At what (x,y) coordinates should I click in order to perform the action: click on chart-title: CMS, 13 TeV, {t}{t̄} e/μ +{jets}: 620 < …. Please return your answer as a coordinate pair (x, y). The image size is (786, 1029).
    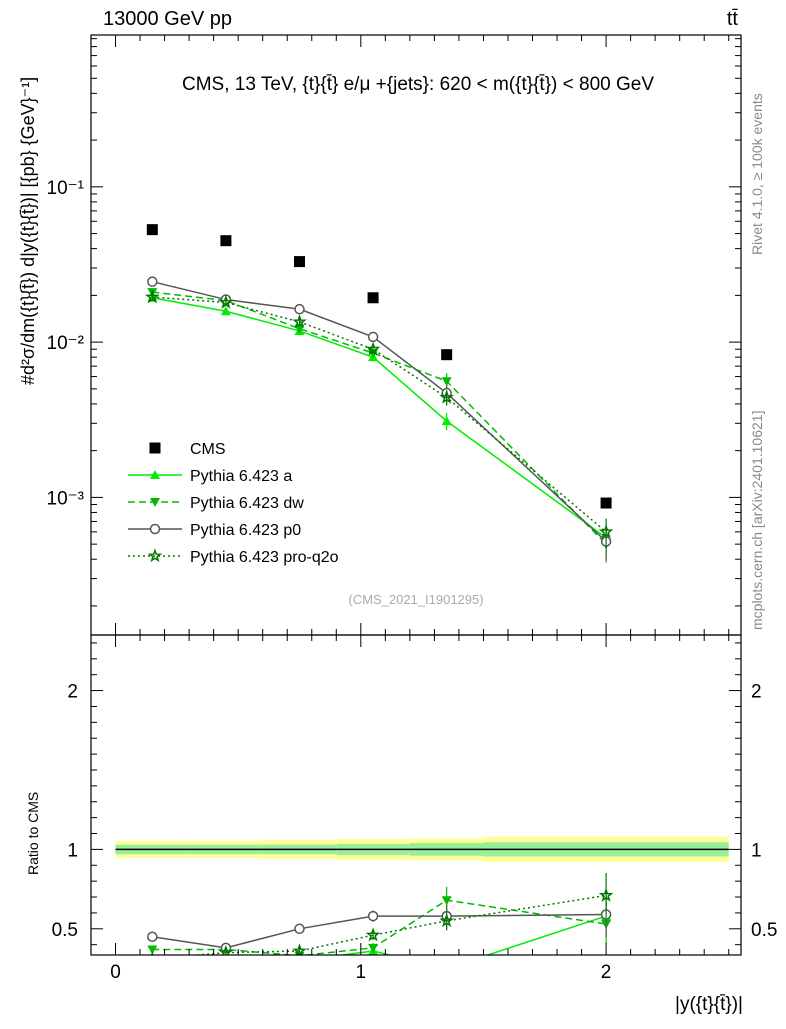
    Looking at the image, I should click on (418, 84).